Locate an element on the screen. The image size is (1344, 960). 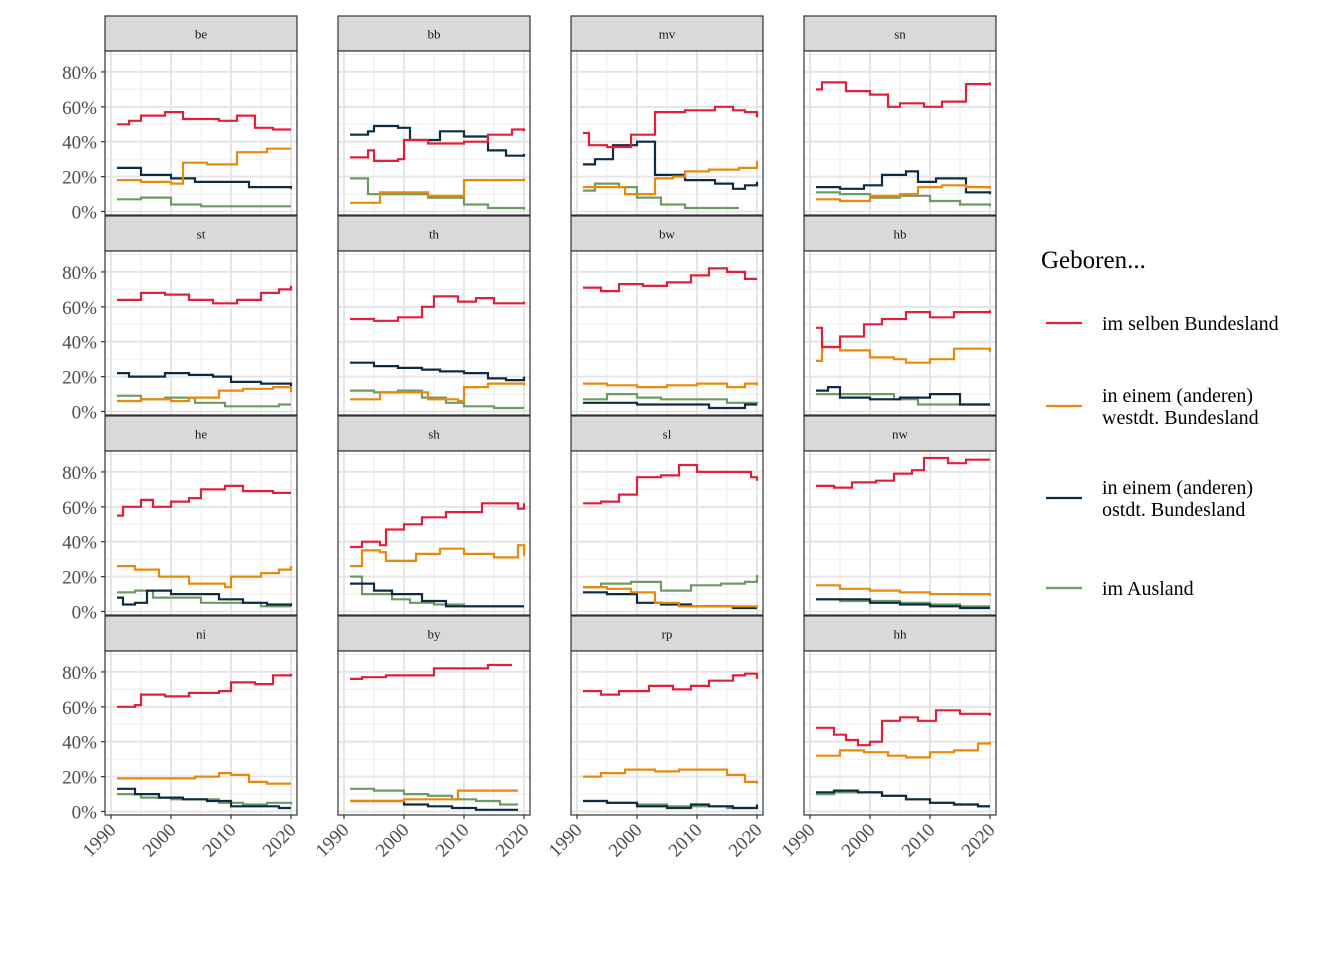
facet-st: st 0% 20% 40% 60% 80% is located at coordinates (180, 319).